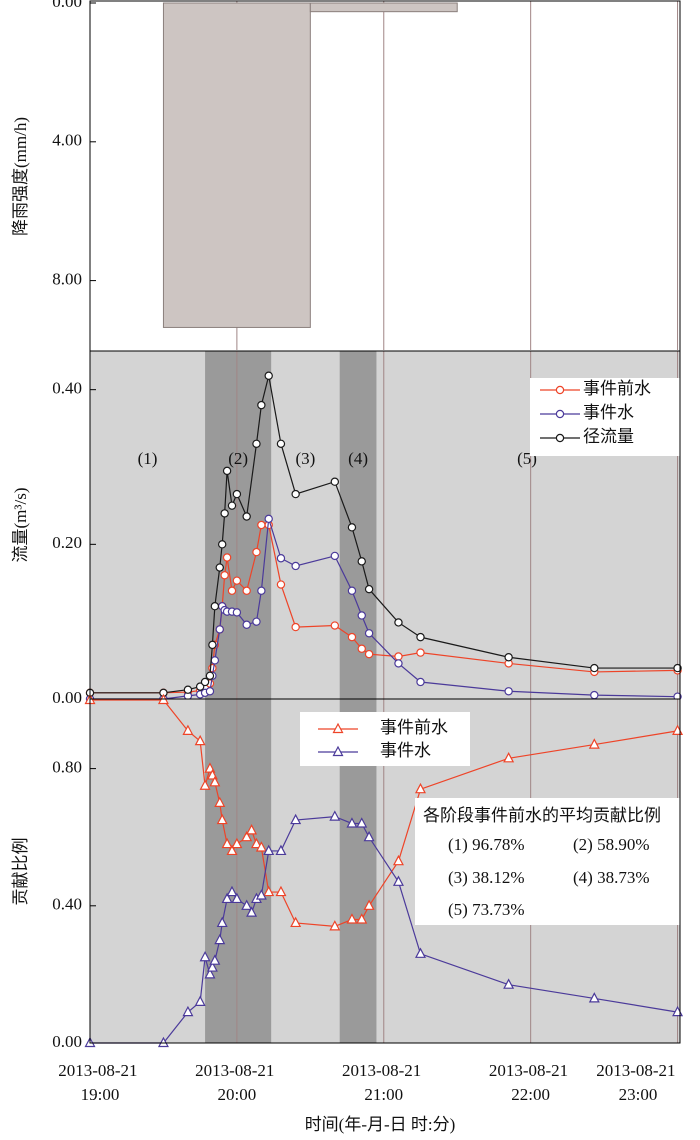 This screenshot has height=1140, width=700. I want to click on x-tick-time: 21:00, so click(383, 1094).